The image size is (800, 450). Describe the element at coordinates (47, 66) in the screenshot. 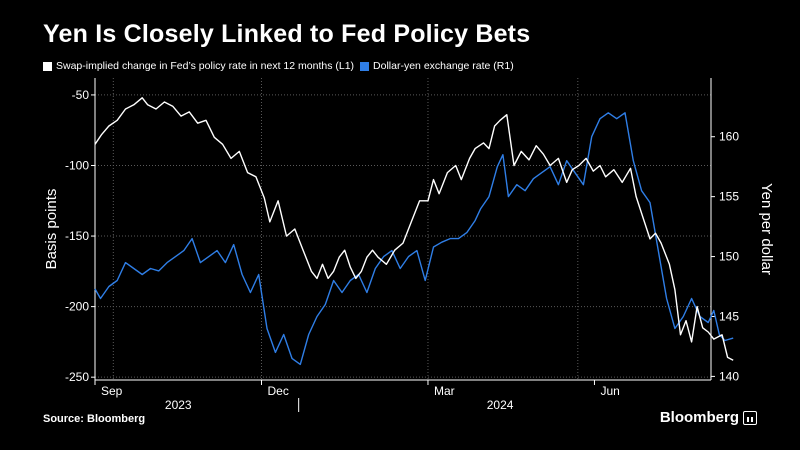

I see `legend-swatch-fed-rate` at that location.